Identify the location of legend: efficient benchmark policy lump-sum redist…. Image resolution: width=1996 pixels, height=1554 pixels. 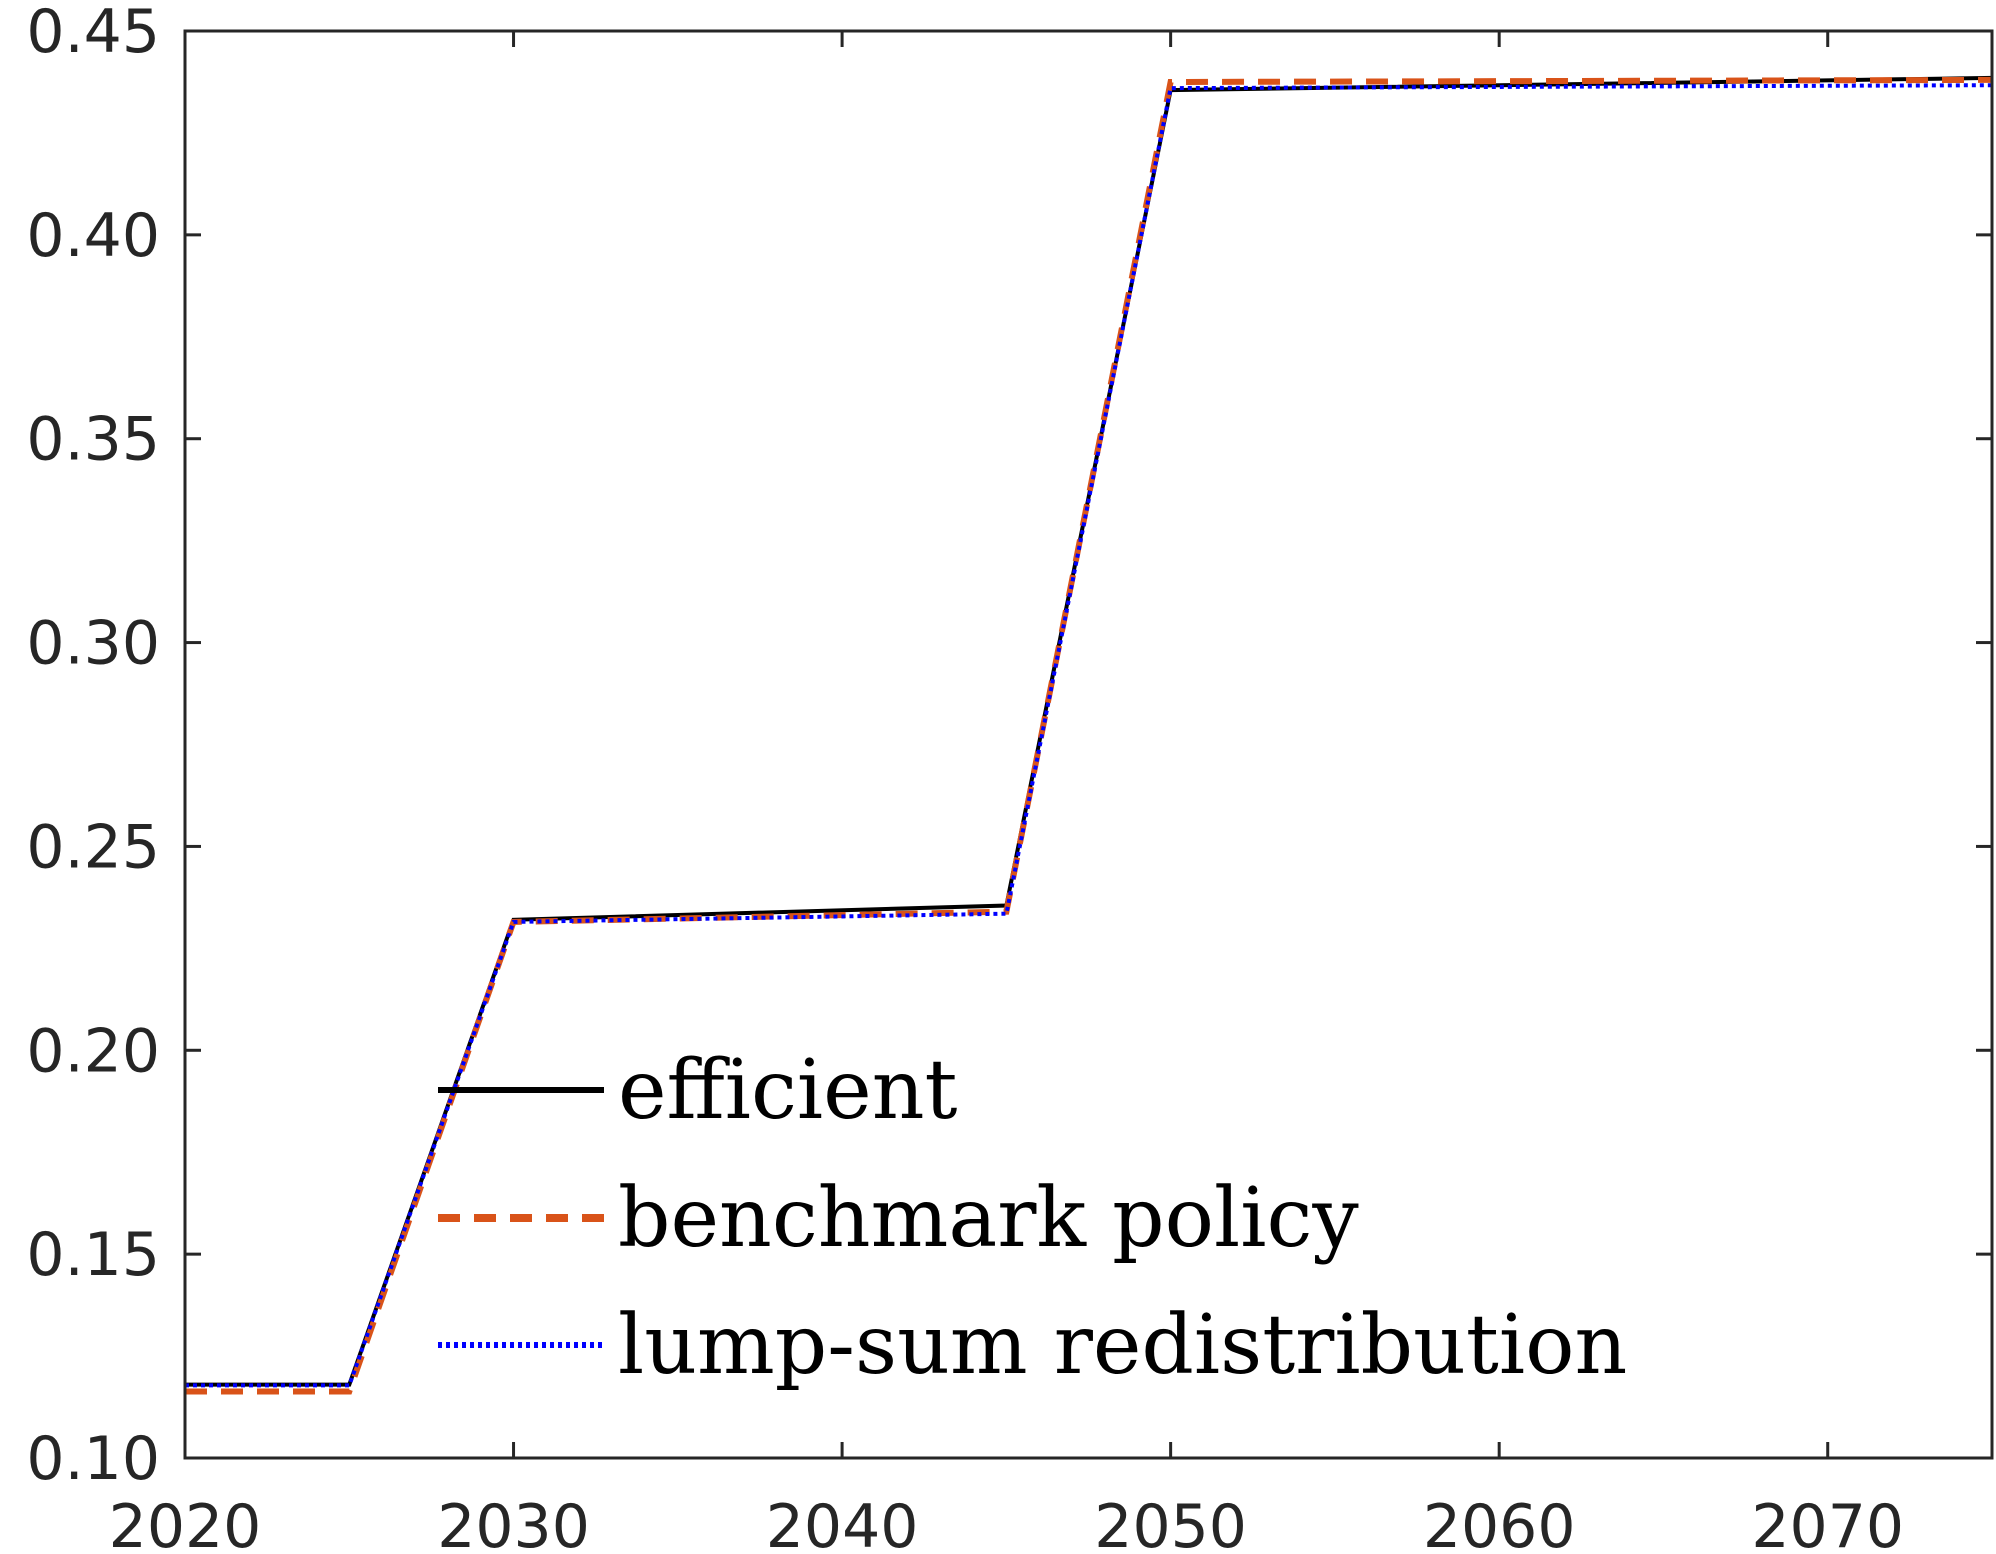
(1032, 1218).